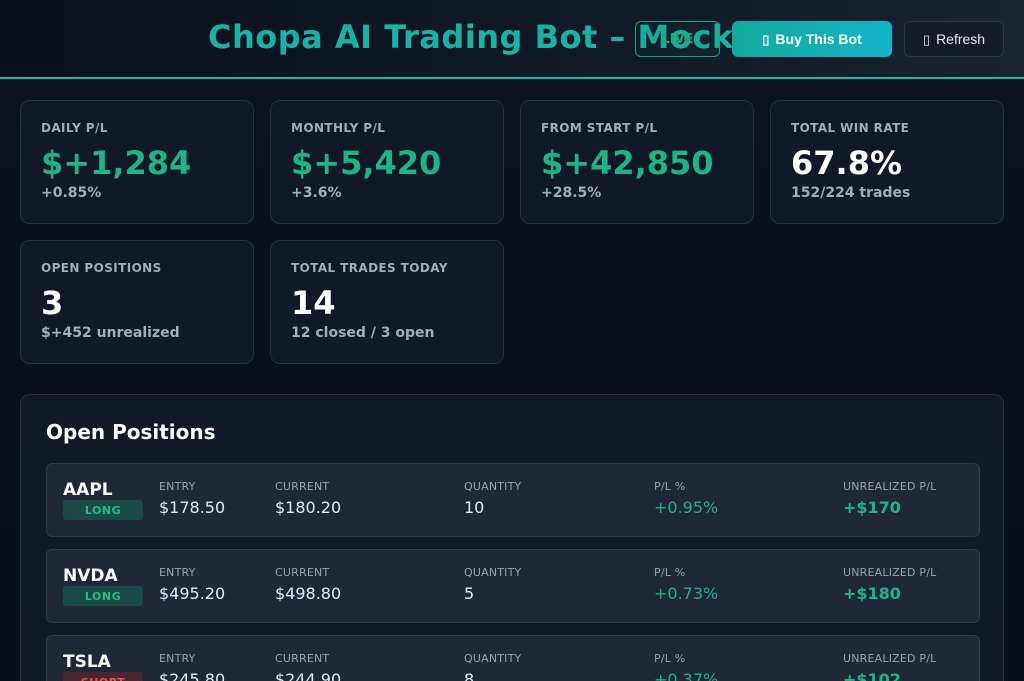  Describe the element at coordinates (131, 432) in the screenshot. I see `panel-title: Open Positions` at that location.